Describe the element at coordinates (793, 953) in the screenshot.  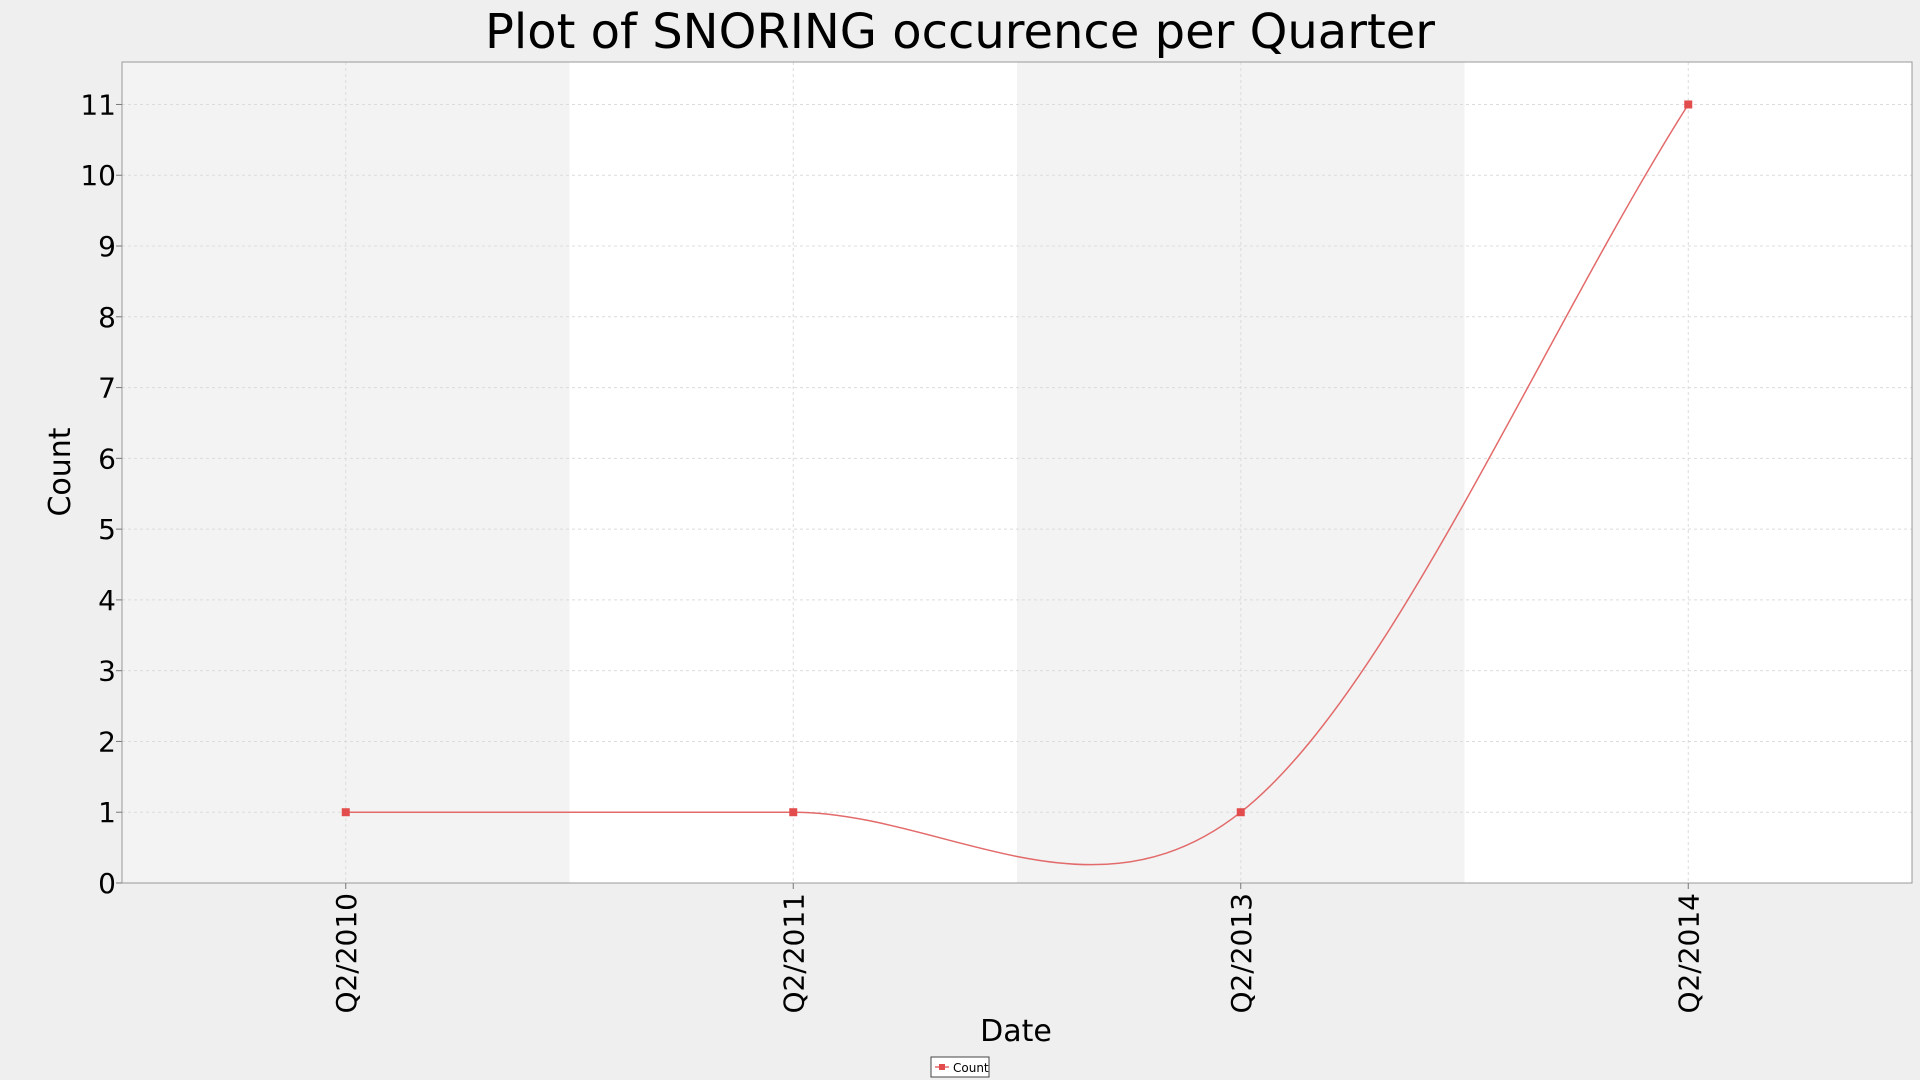
I see `x-tick-label: Q2/2011` at that location.